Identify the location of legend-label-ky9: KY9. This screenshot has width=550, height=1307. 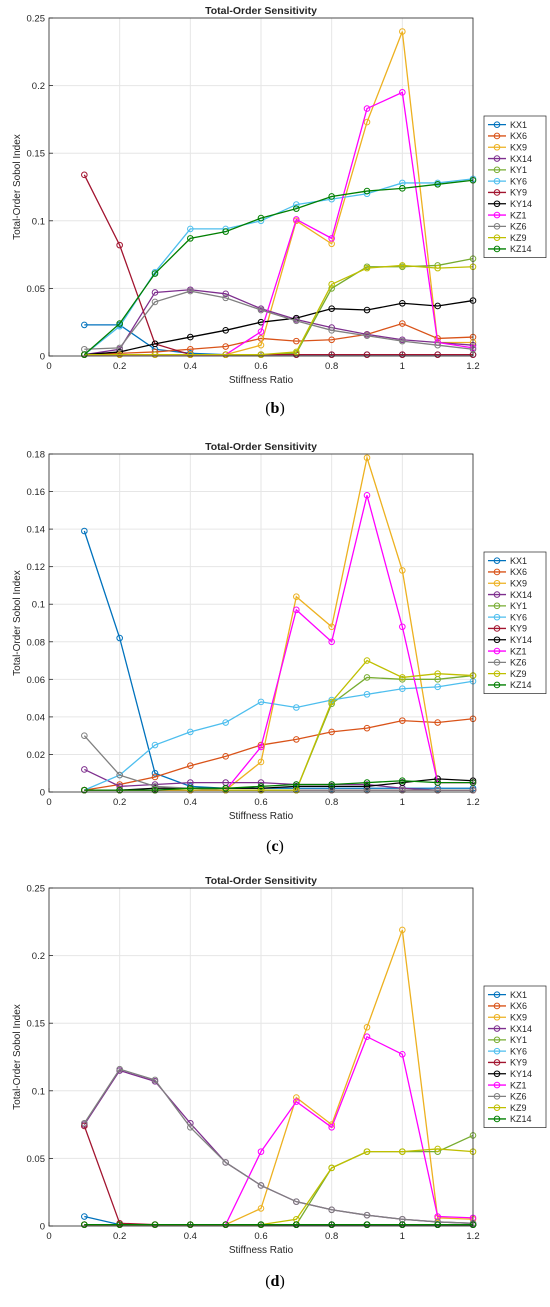
(518, 1063).